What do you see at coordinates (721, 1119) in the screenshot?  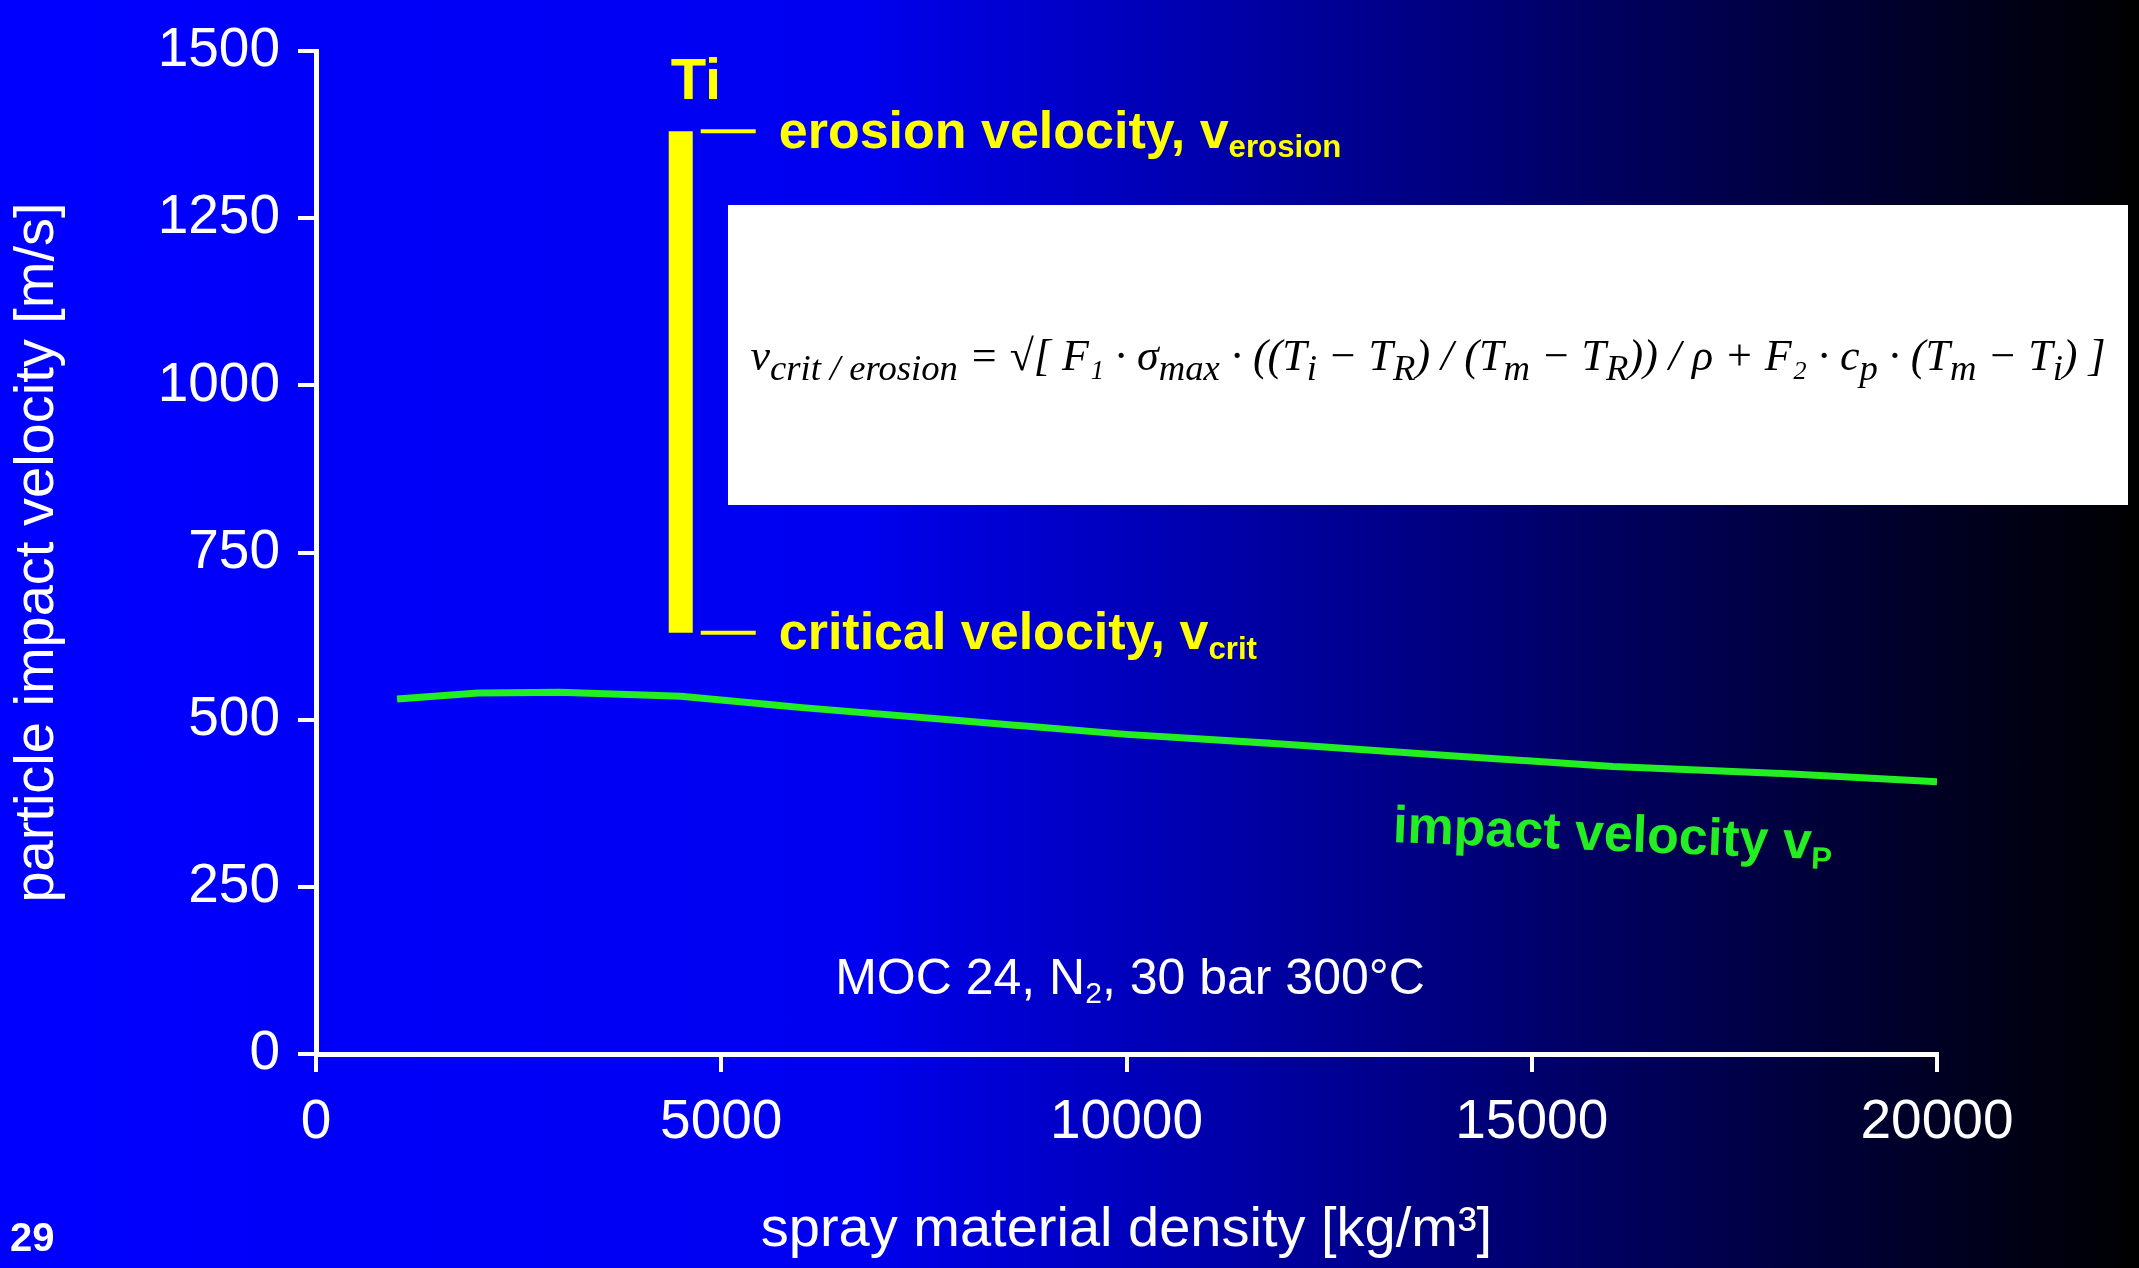 I see `x-tick-label: 5000` at bounding box center [721, 1119].